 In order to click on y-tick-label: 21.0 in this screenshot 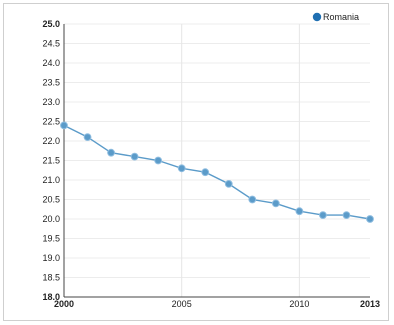, I will do `click(51, 180)`.